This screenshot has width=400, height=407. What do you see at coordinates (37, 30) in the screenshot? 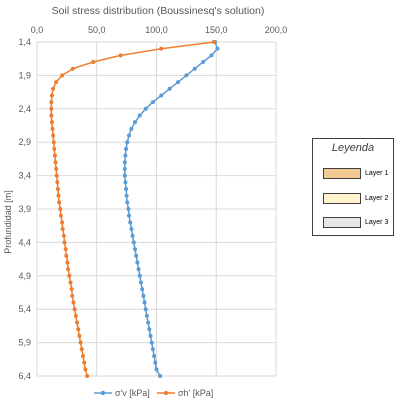
I see `x-tick-label: 0,0` at bounding box center [37, 30].